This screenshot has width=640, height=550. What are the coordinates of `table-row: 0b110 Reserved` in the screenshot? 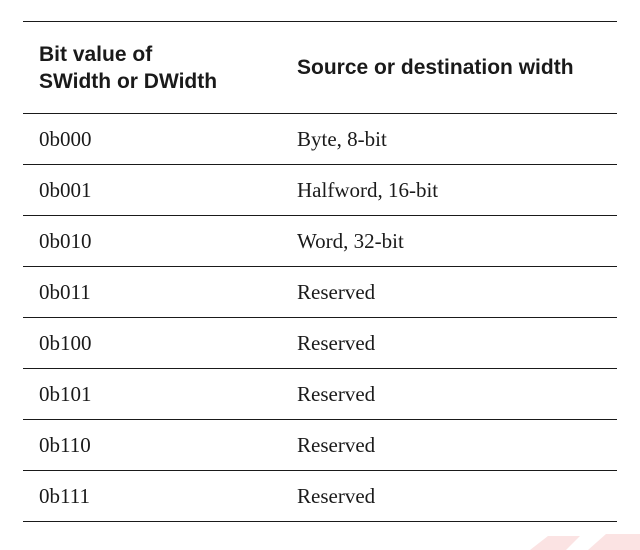 It's located at (320, 445).